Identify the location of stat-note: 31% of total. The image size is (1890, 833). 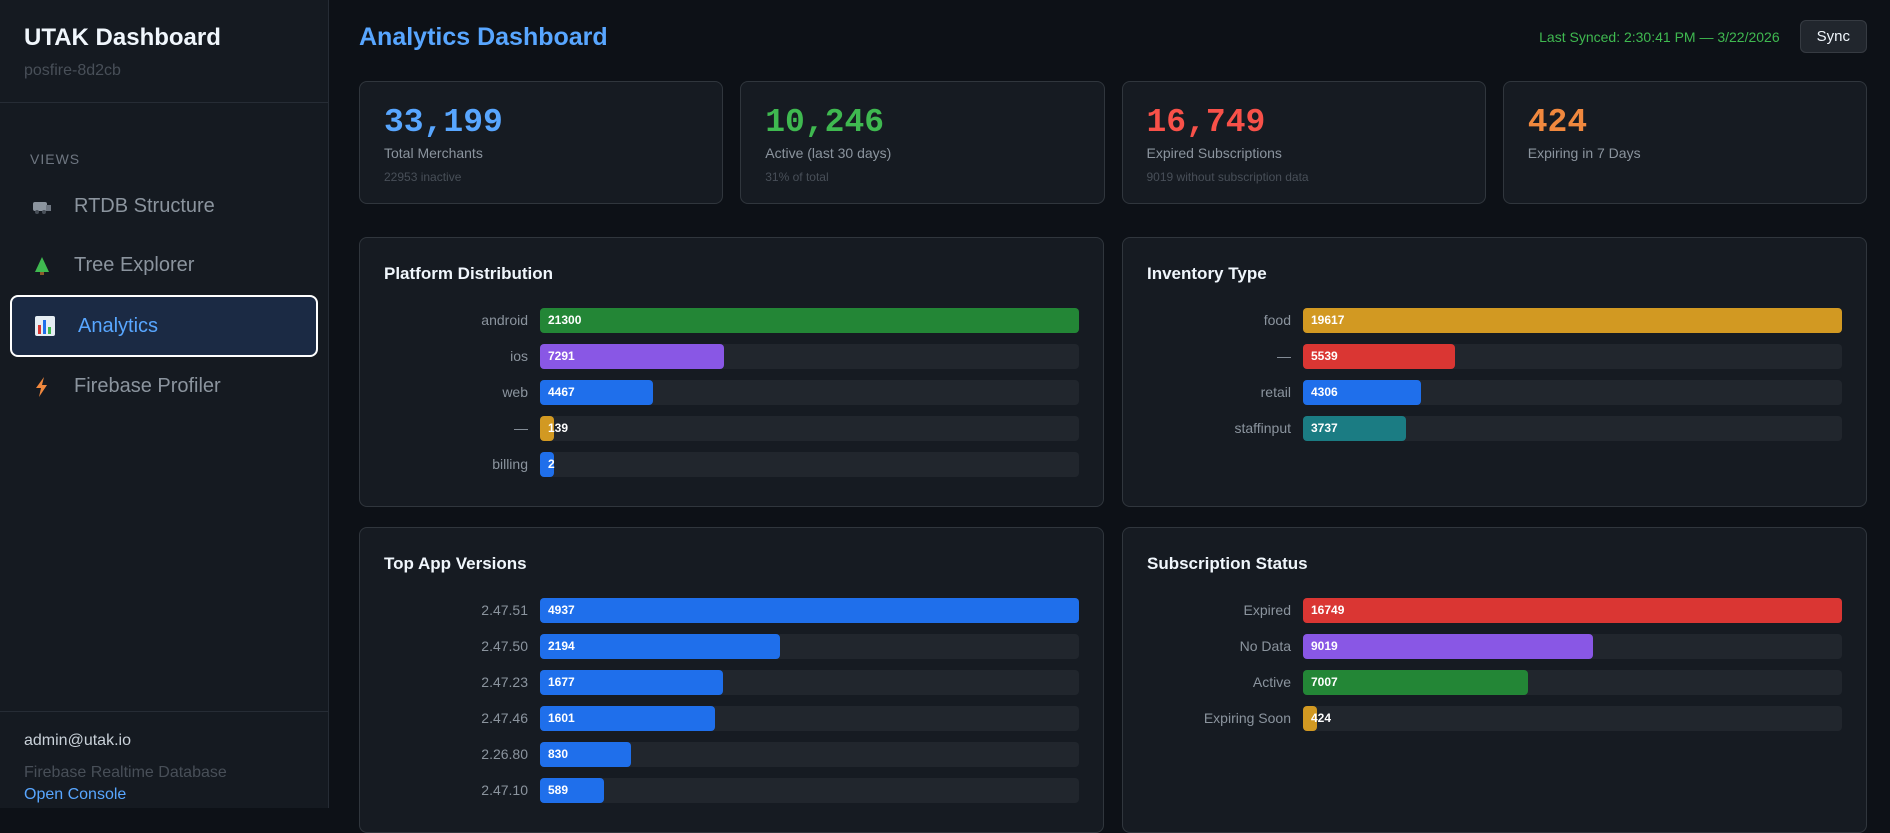
(797, 177).